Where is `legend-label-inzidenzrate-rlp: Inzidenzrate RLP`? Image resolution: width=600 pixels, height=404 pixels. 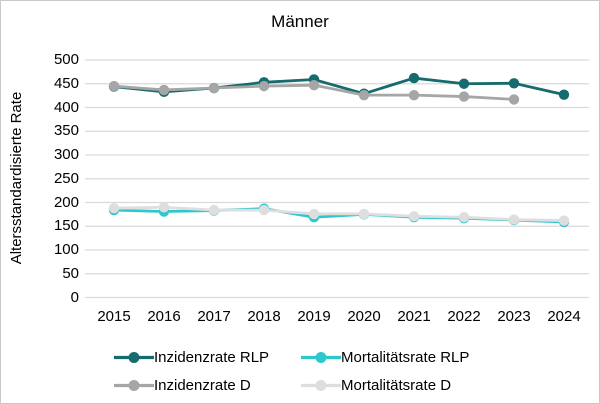
legend-label-inzidenzrate-rlp: Inzidenzrate RLP is located at coordinates (212, 357).